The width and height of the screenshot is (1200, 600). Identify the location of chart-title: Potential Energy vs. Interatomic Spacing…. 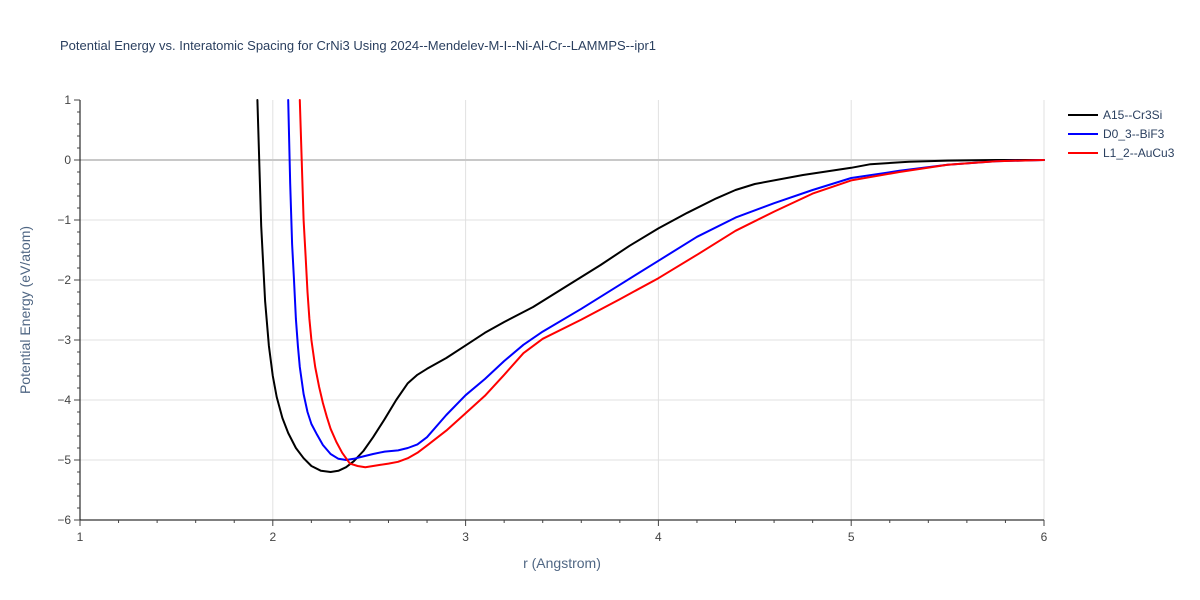
(358, 45).